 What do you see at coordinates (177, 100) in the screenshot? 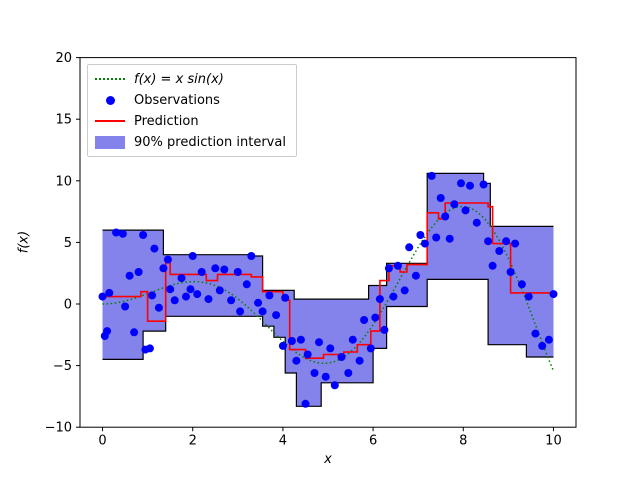
I see `legend-label: Observations` at bounding box center [177, 100].